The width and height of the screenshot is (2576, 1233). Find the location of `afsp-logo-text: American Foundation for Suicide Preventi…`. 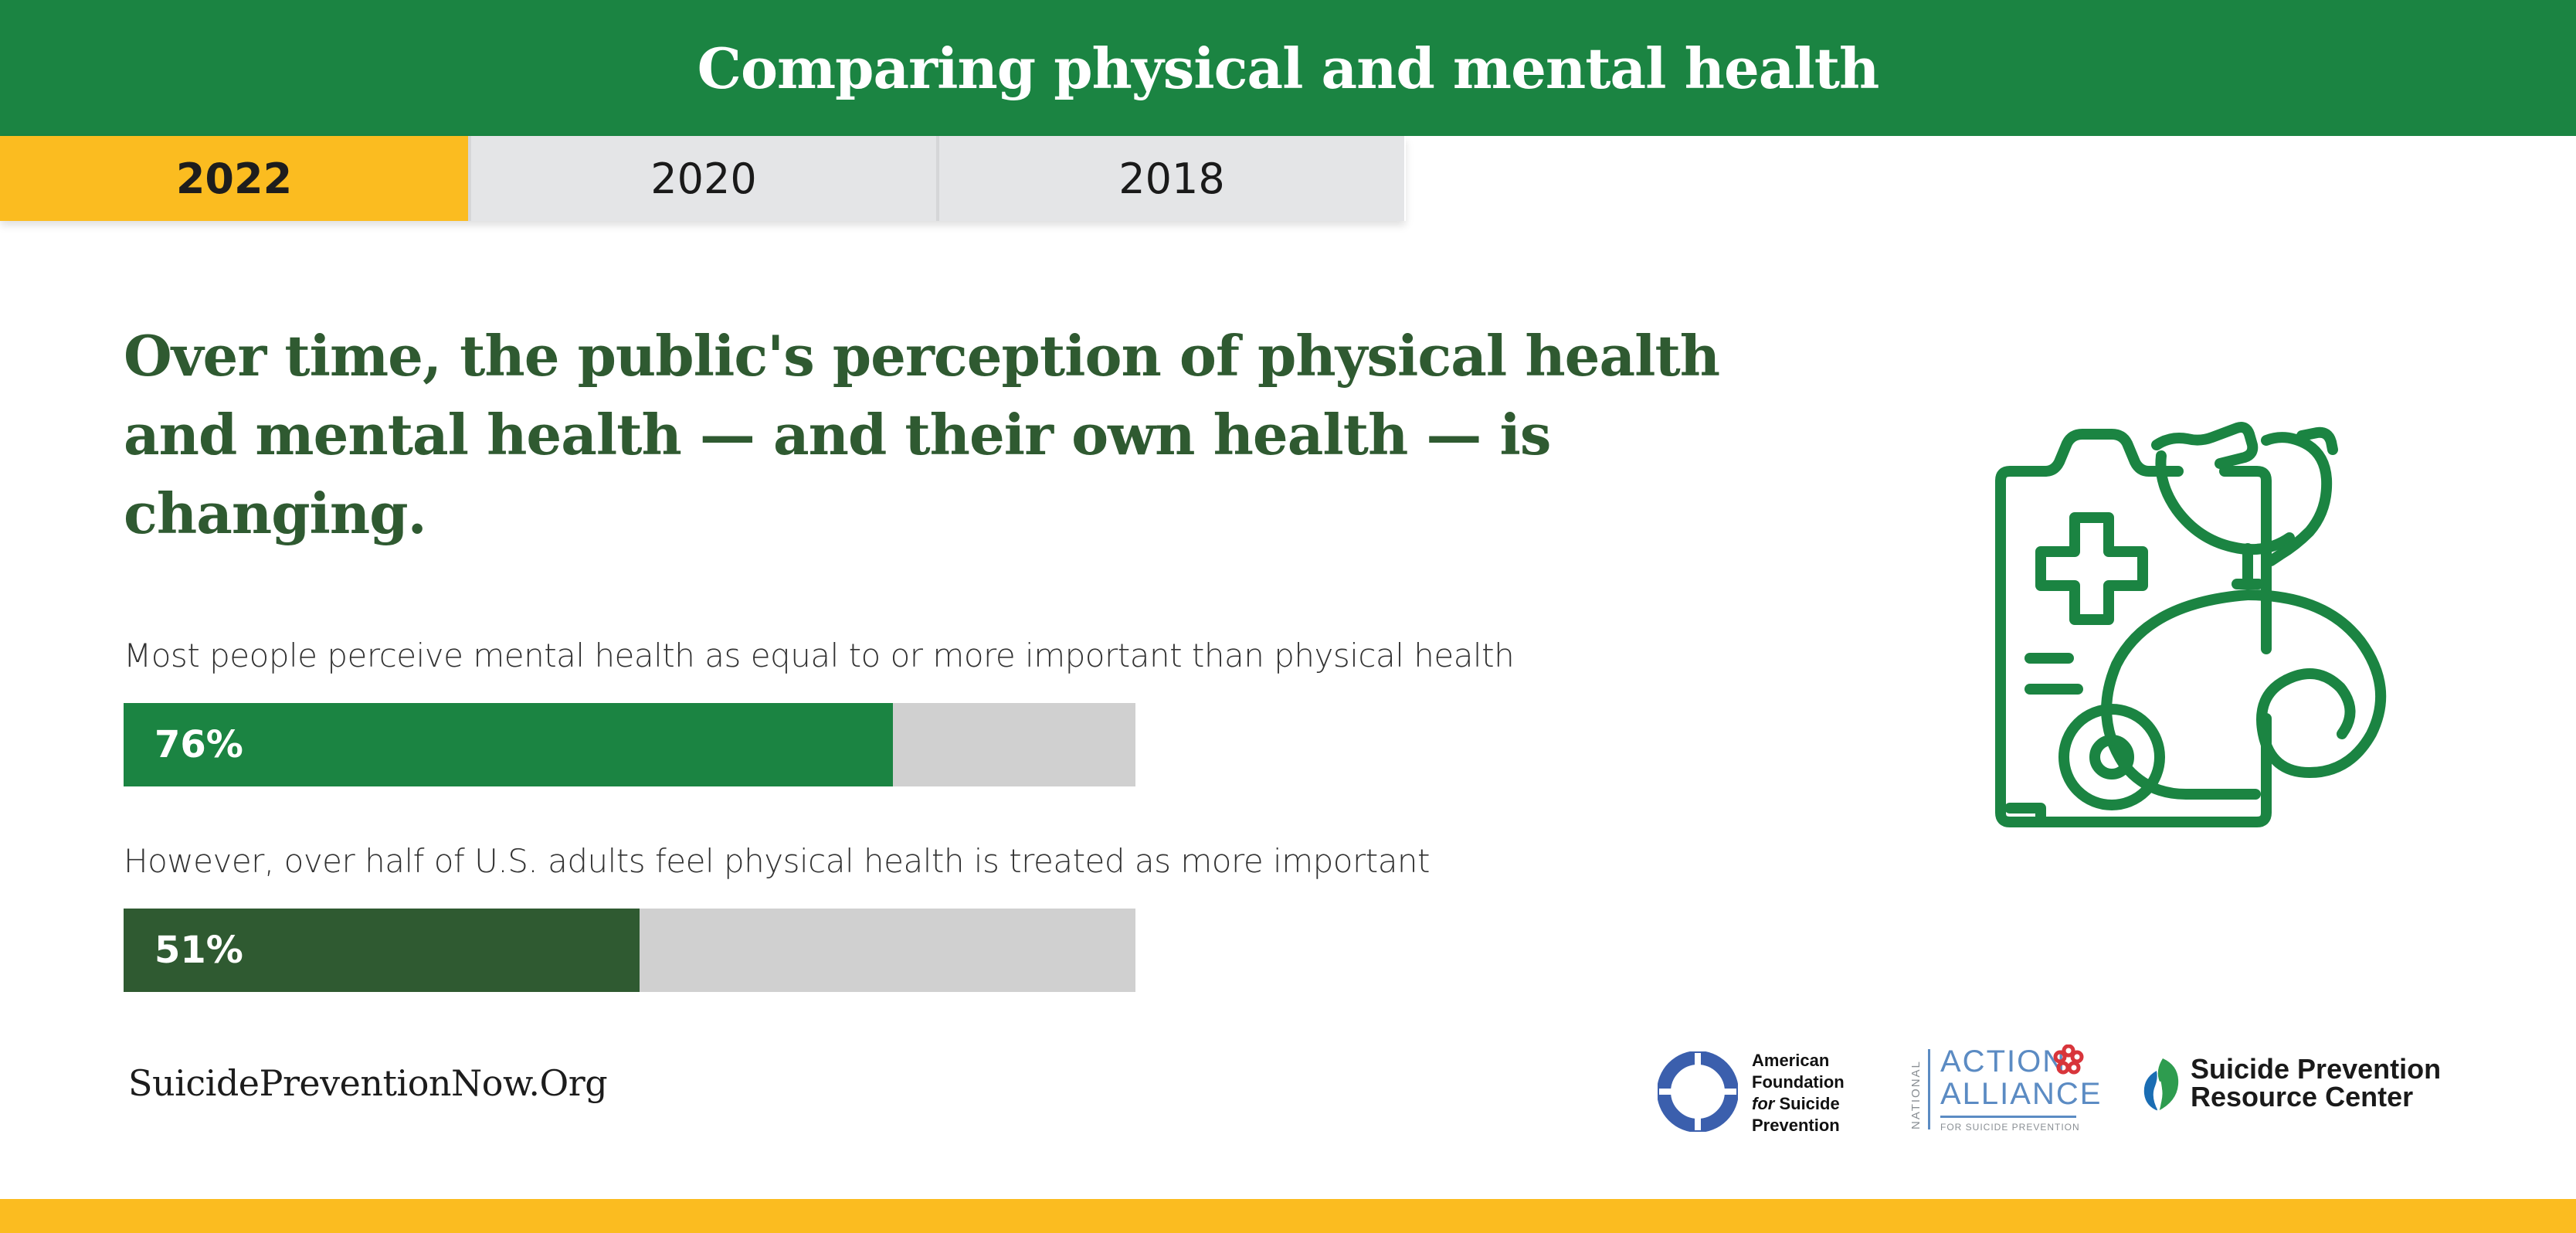

afsp-logo-text: American Foundation for Suicide Preventi… is located at coordinates (1799, 1093).